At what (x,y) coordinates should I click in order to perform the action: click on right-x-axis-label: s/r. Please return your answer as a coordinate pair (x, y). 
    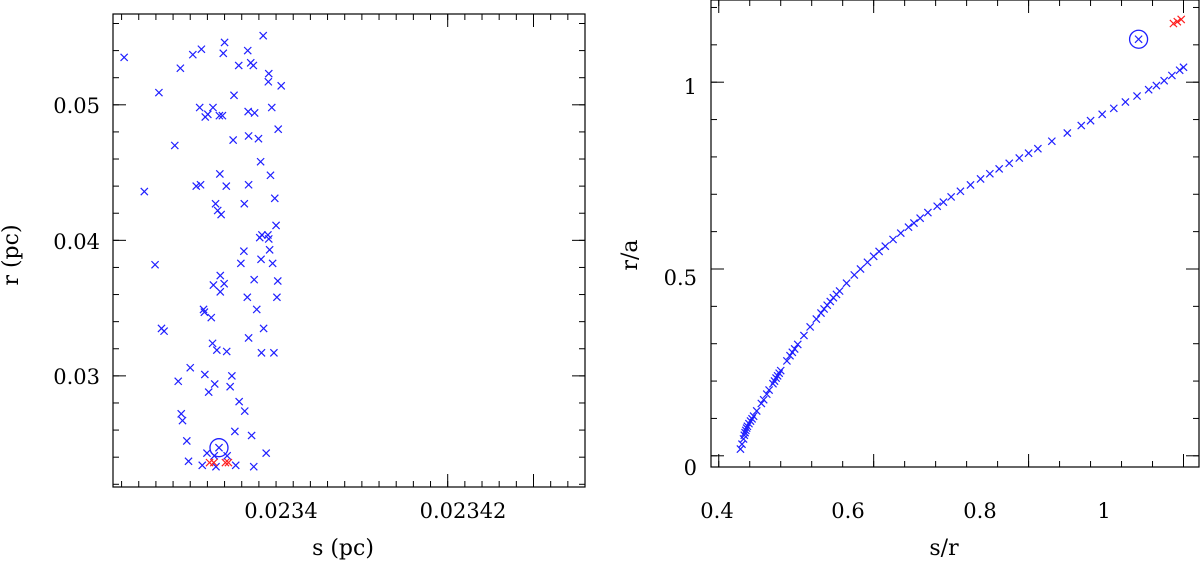
    Looking at the image, I should click on (944, 548).